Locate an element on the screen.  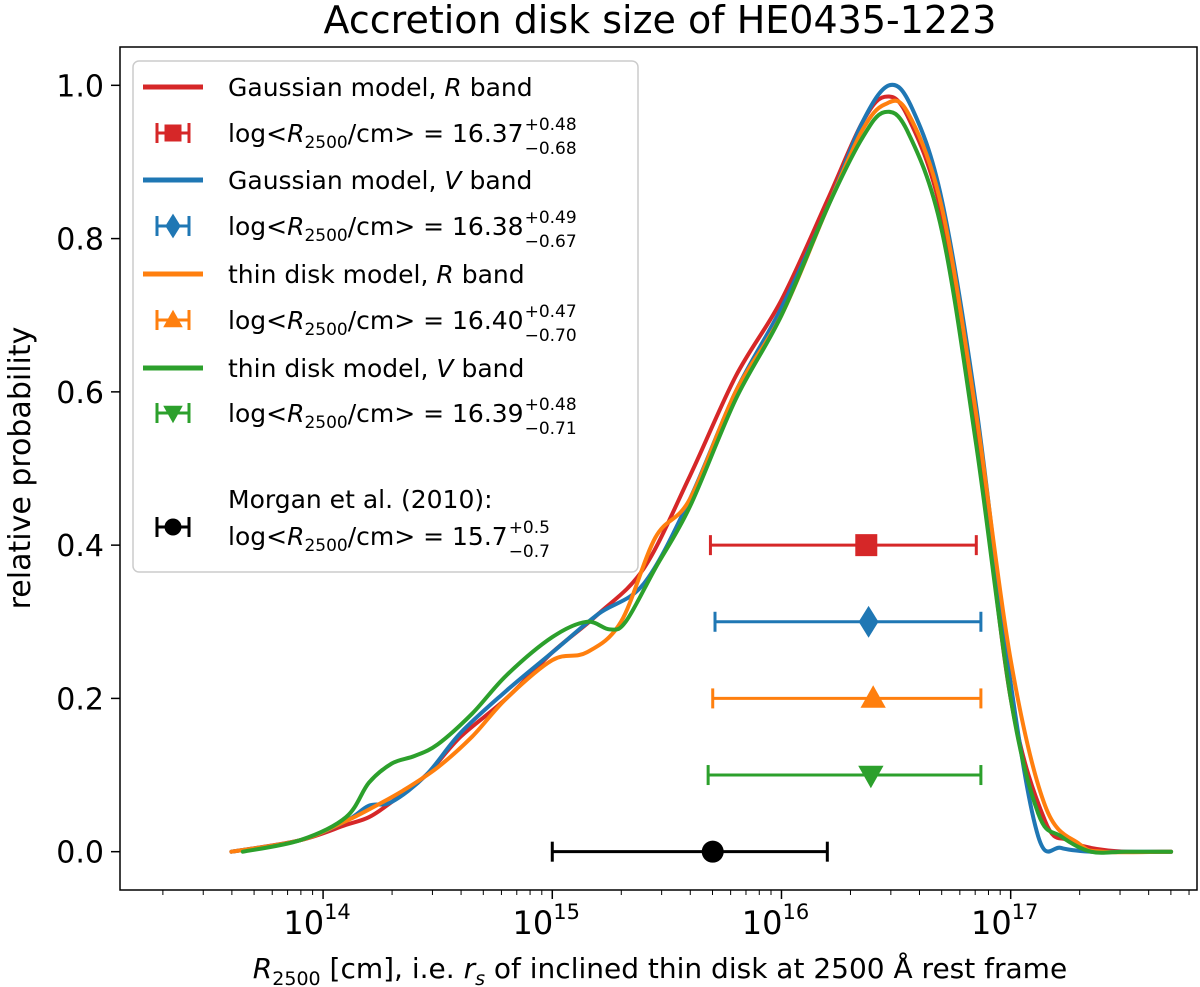
errorbar-thin-disk-model-r-band-marker is located at coordinates (873, 696).